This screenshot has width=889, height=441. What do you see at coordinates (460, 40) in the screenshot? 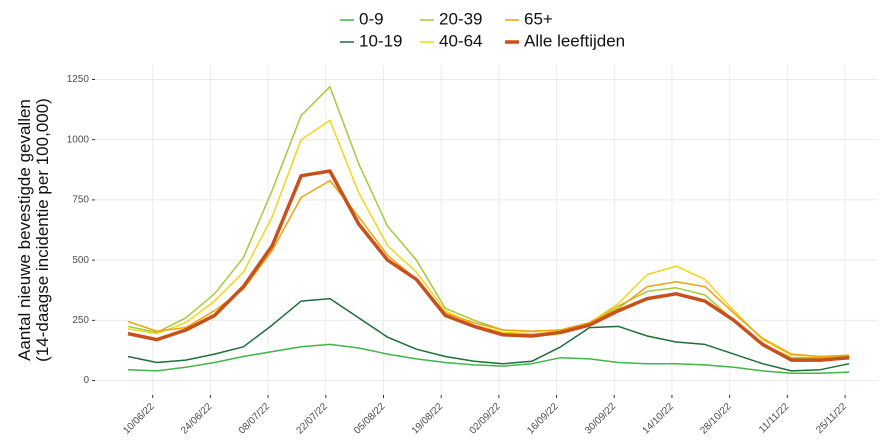
I see `legend-label: 40-64` at bounding box center [460, 40].